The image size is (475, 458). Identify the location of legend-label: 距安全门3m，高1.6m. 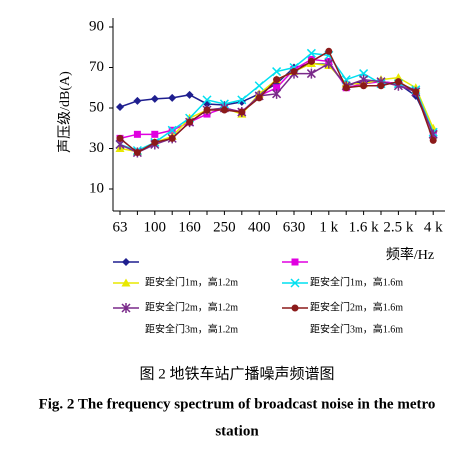
(356, 328).